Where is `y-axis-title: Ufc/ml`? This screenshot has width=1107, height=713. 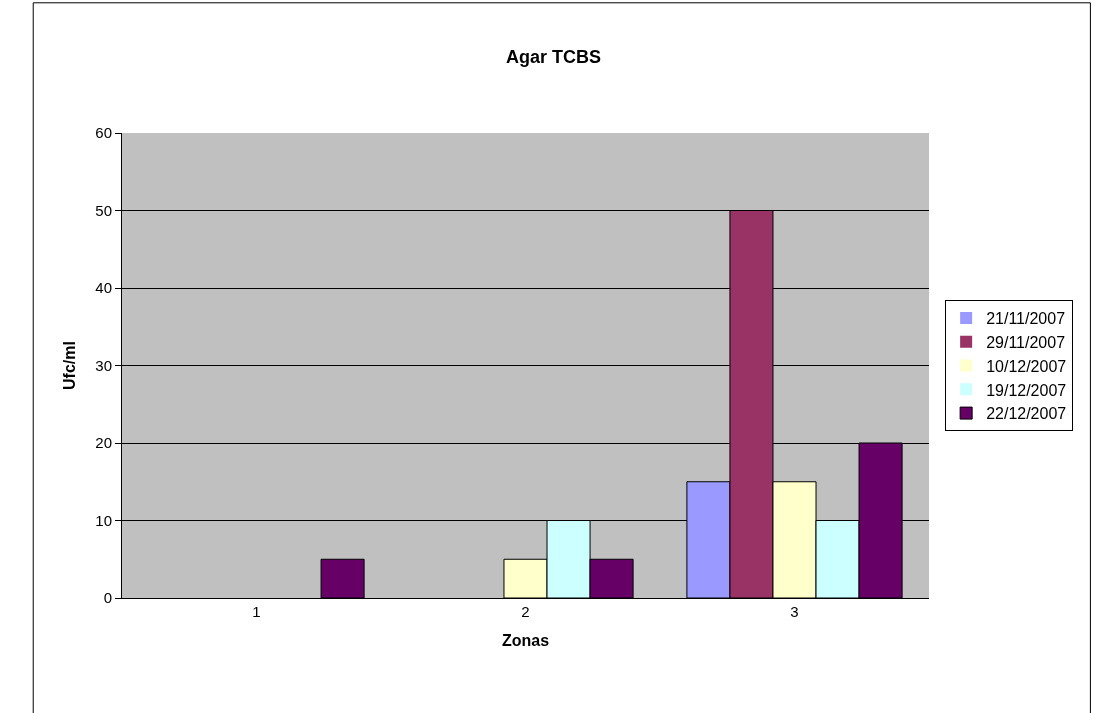 y-axis-title: Ufc/ml is located at coordinates (70, 365).